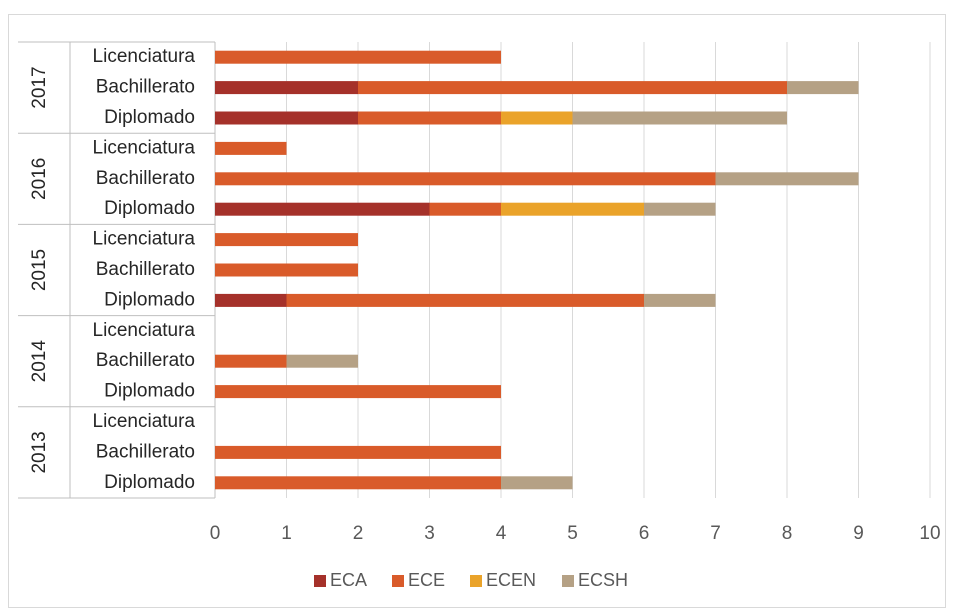 The image size is (957, 612). I want to click on legend: ECA ECE ECEN ECSH, so click(471, 580).